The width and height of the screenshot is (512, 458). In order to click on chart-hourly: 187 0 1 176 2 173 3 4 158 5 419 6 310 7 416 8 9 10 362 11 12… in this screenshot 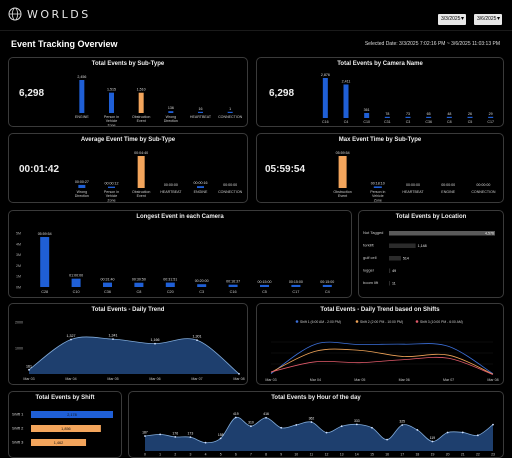, I will do `click(318, 434)`.